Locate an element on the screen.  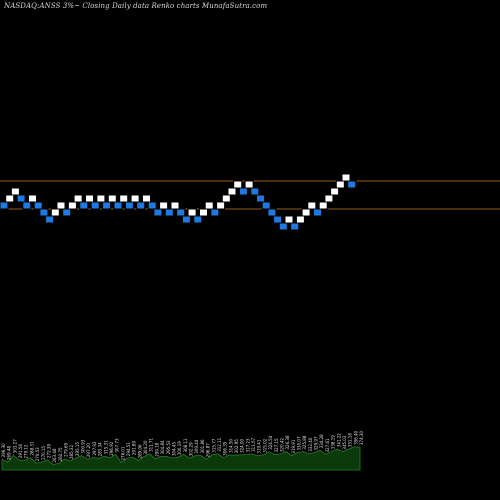
volume-label: 285.32 is located at coordinates (71, 452).